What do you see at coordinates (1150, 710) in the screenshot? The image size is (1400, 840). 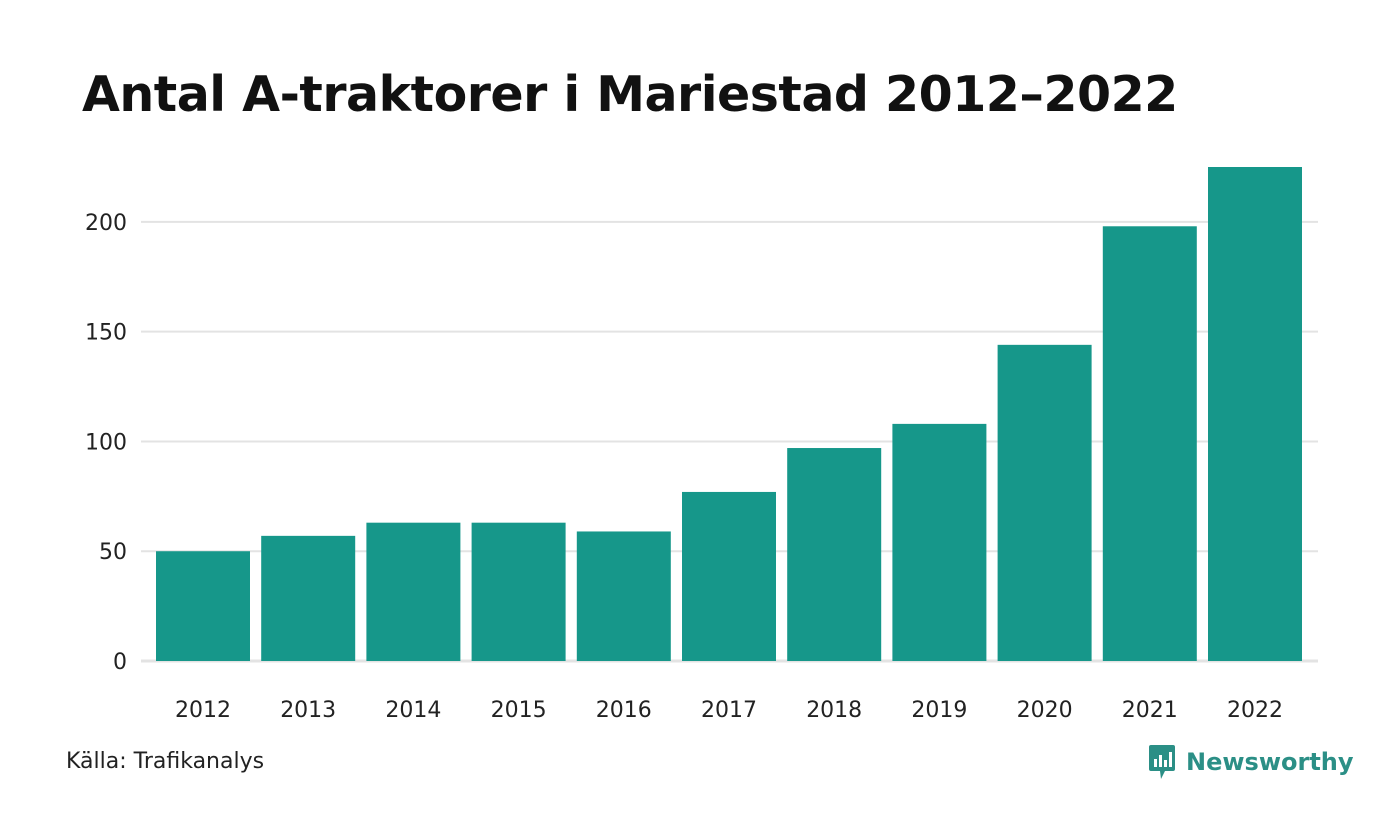 I see `x-tick-label-2021: 2021` at bounding box center [1150, 710].